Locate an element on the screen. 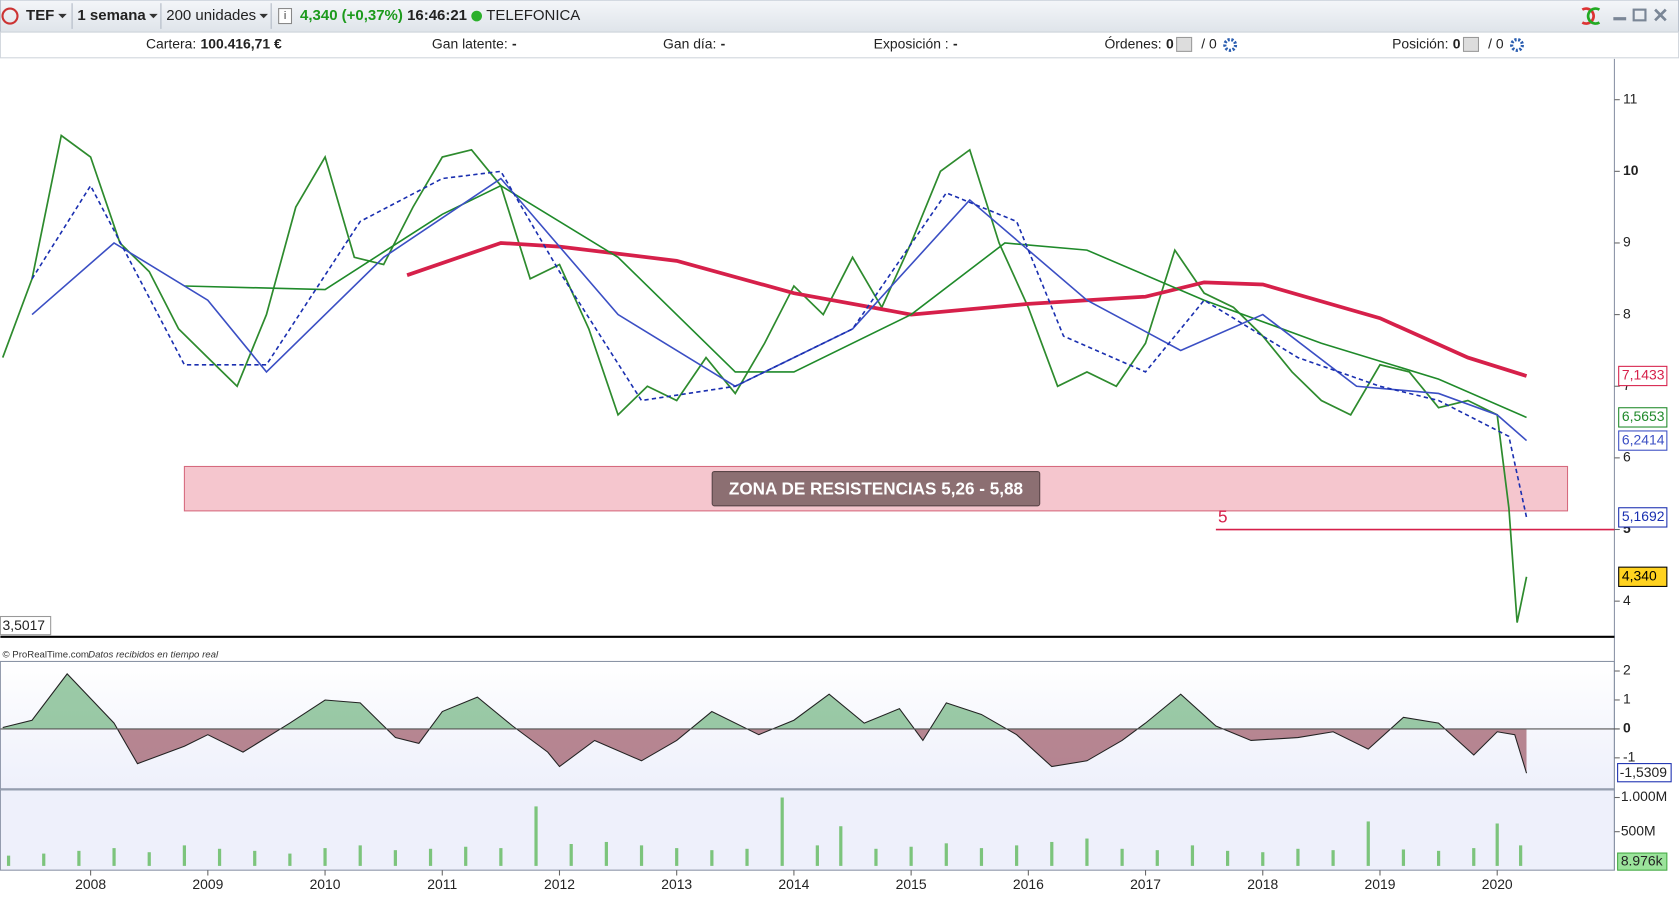 This screenshot has height=898, width=1679. x-tick-label: 2017 is located at coordinates (1145, 884).